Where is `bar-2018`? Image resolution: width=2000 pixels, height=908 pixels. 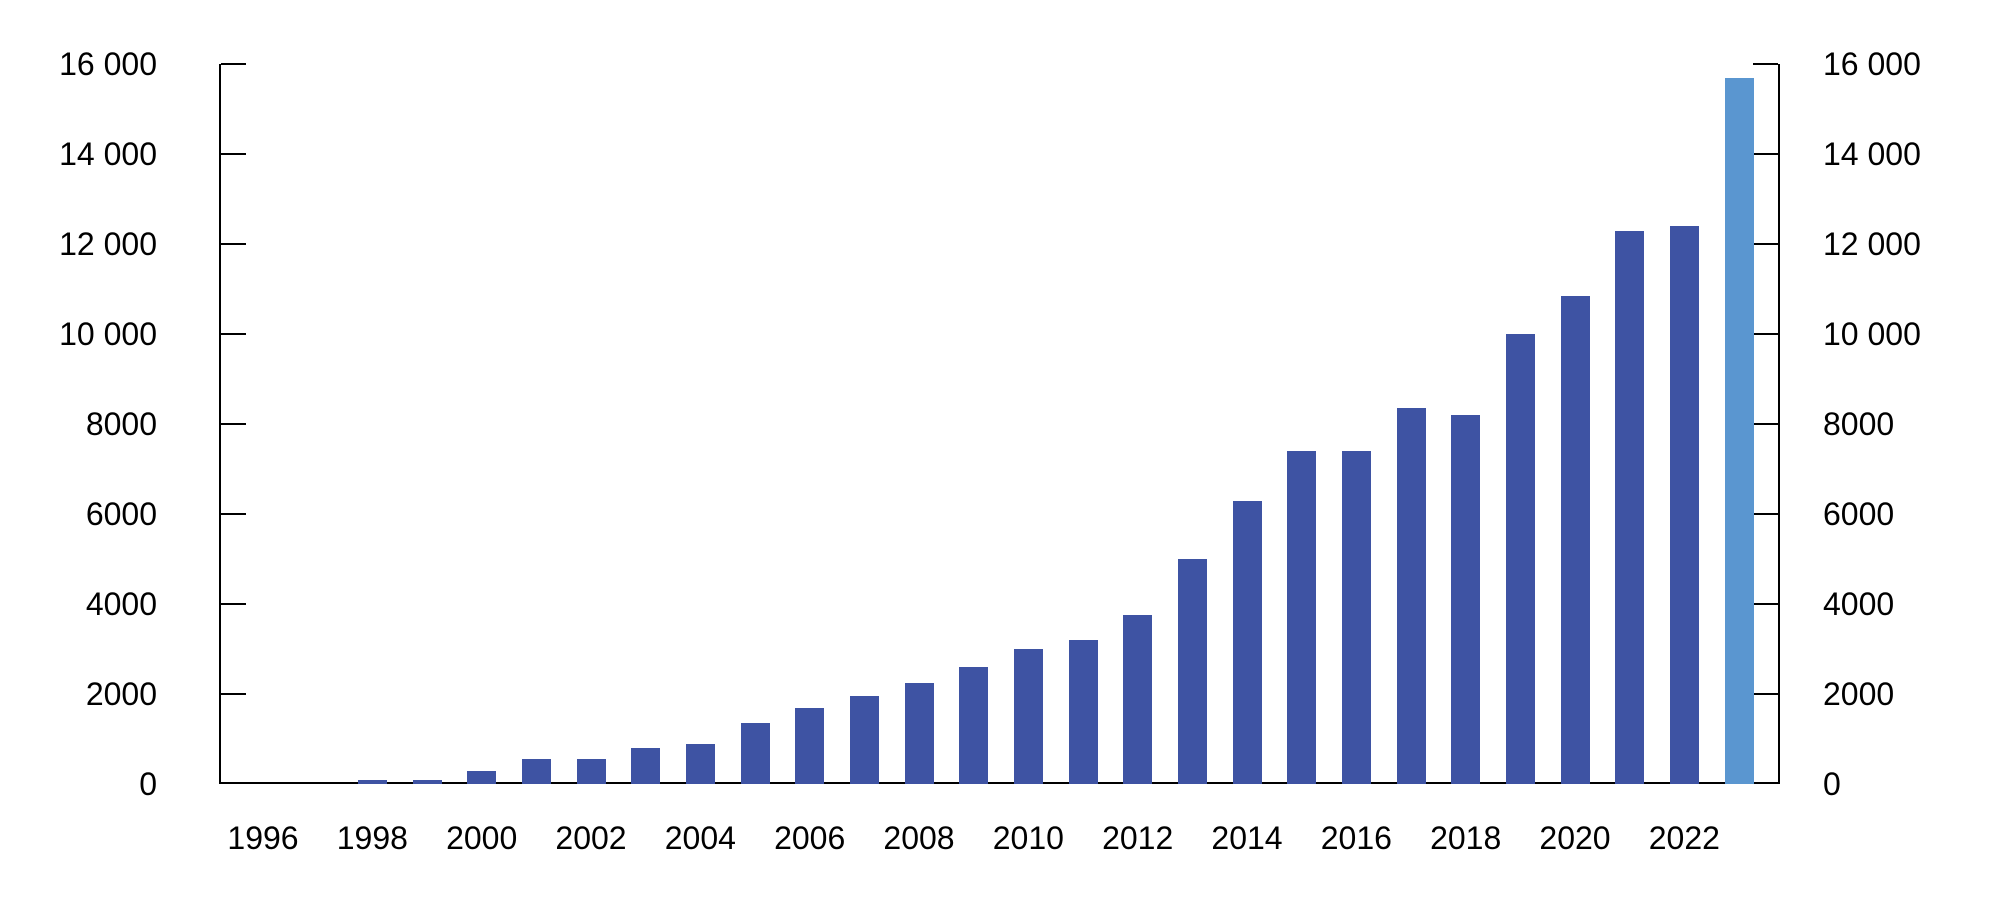
bar-2018 is located at coordinates (1466, 599).